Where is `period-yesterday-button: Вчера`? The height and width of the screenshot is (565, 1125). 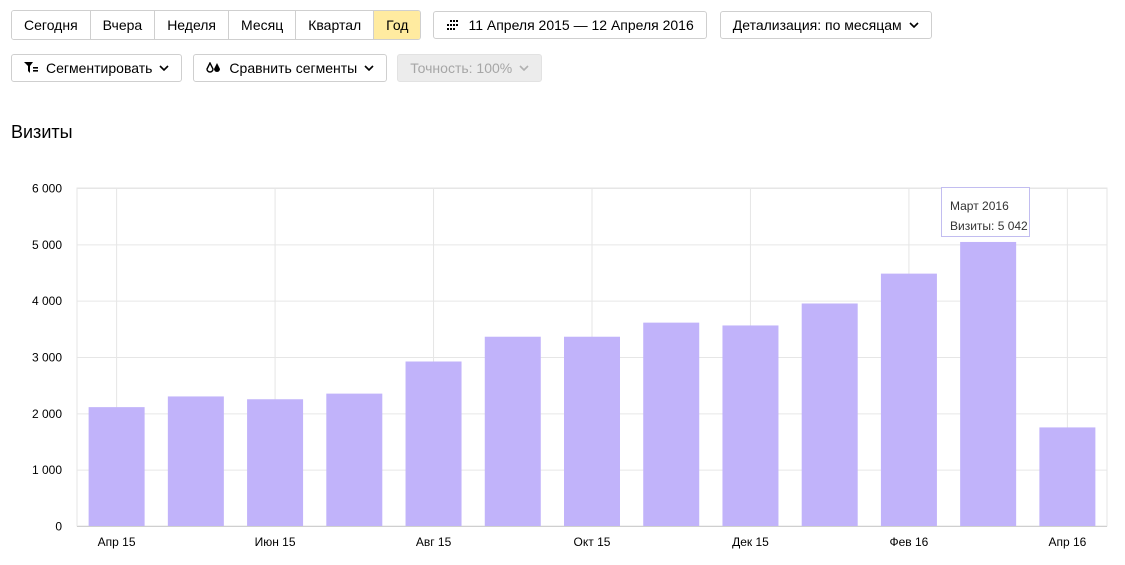 period-yesterday-button: Вчера is located at coordinates (123, 25).